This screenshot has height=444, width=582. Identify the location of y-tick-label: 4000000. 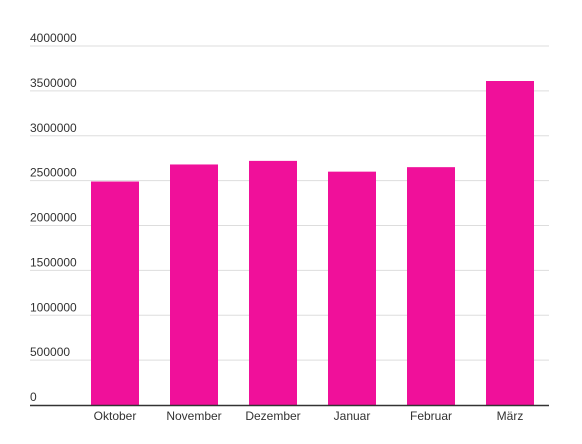
(53, 38).